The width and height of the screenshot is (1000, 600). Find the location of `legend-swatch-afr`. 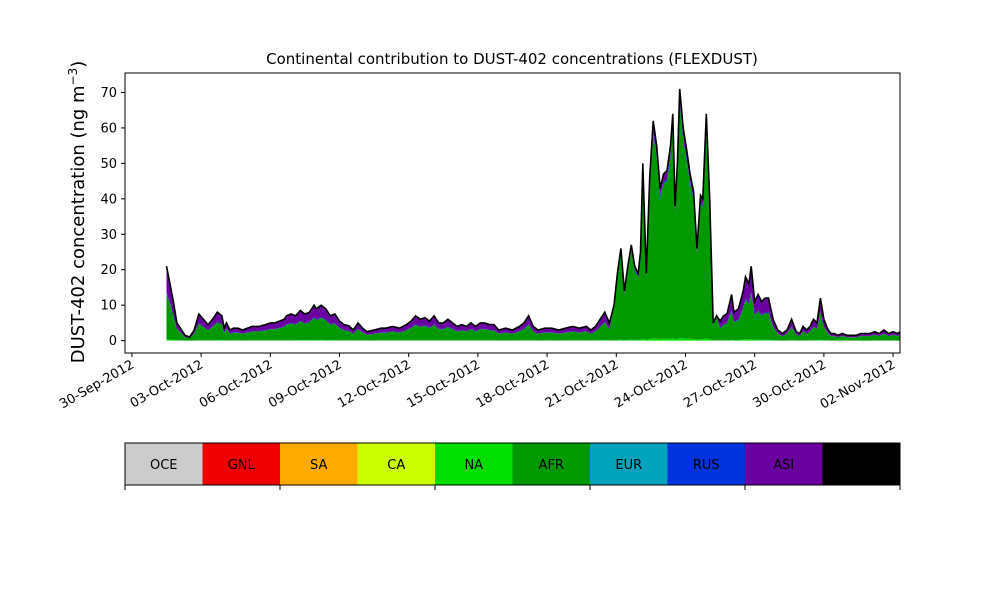

legend-swatch-afr is located at coordinates (551, 464).